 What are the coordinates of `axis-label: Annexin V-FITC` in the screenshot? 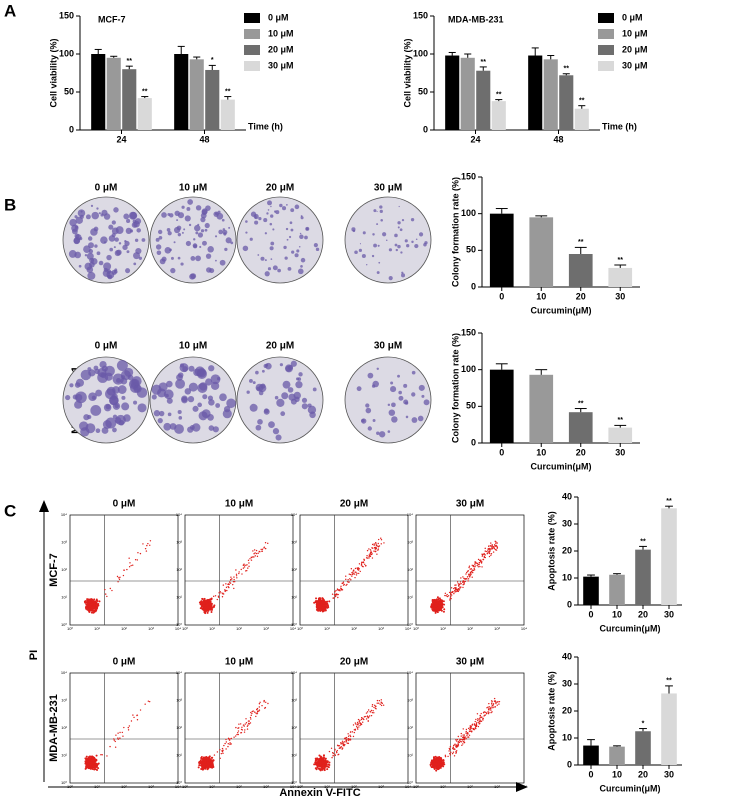 It's located at (319, 793).